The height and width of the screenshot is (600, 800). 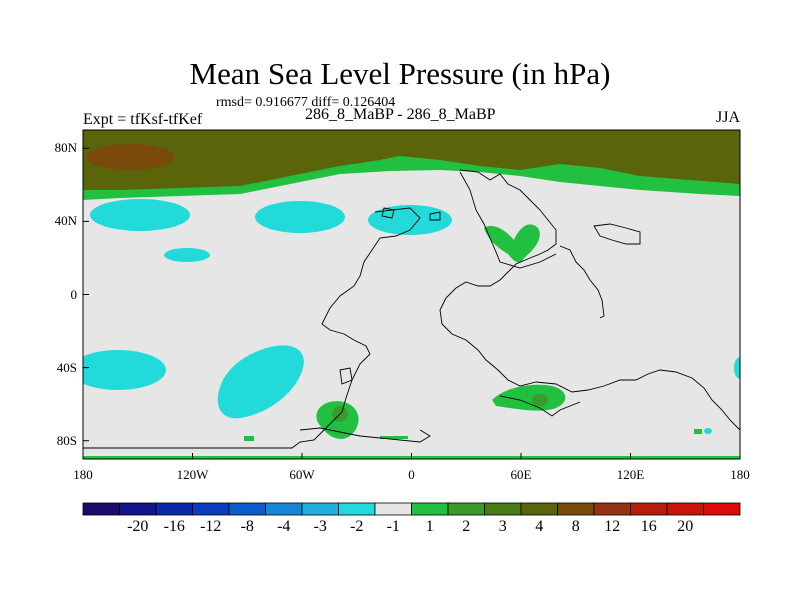 I want to click on lat-tick-label: 40N, so click(x=65, y=221).